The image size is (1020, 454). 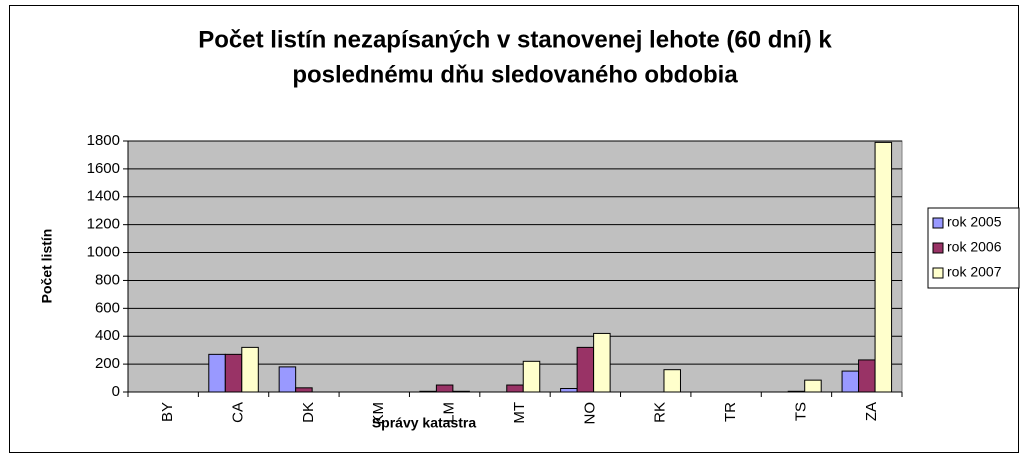 What do you see at coordinates (116, 391) in the screenshot?
I see `y-tick-label: 0` at bounding box center [116, 391].